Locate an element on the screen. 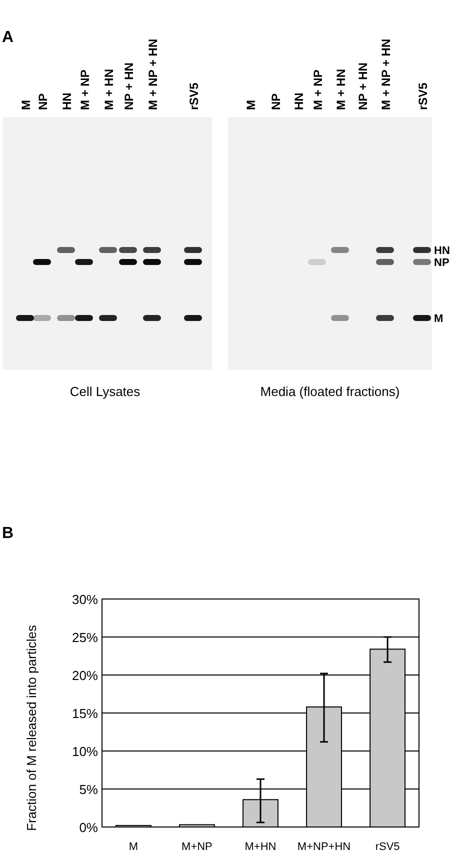 This screenshot has width=452, height=856. y-tick-label: 20% is located at coordinates (85, 675).